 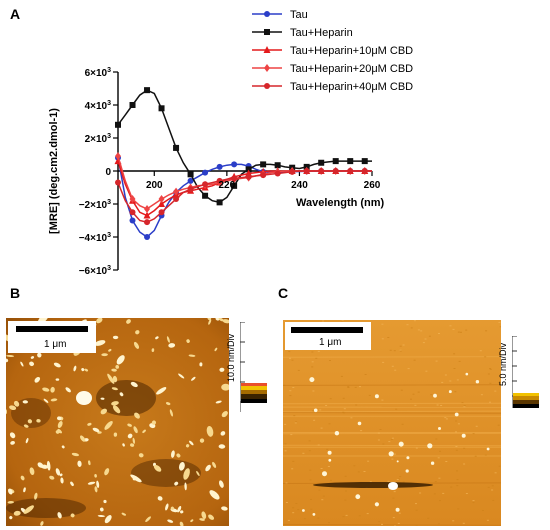 What do you see at coordinates (299, 185) in the screenshot?
I see `x-tick-label: 240` at bounding box center [299, 185].